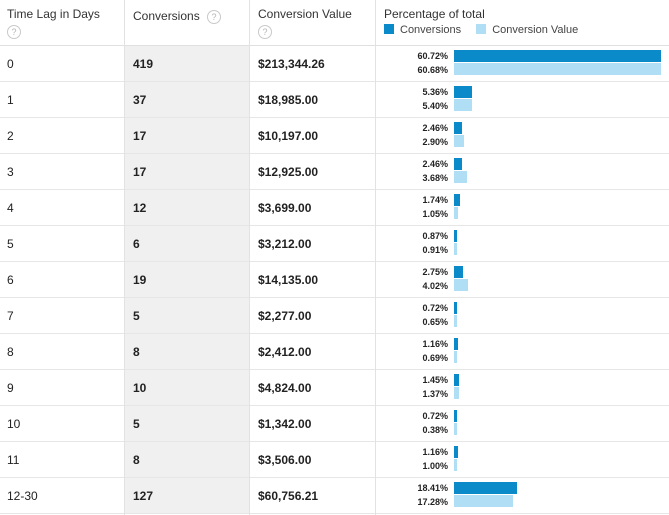 The image size is (669, 515). I want to click on time-lag-cell: 1, so click(10, 99).